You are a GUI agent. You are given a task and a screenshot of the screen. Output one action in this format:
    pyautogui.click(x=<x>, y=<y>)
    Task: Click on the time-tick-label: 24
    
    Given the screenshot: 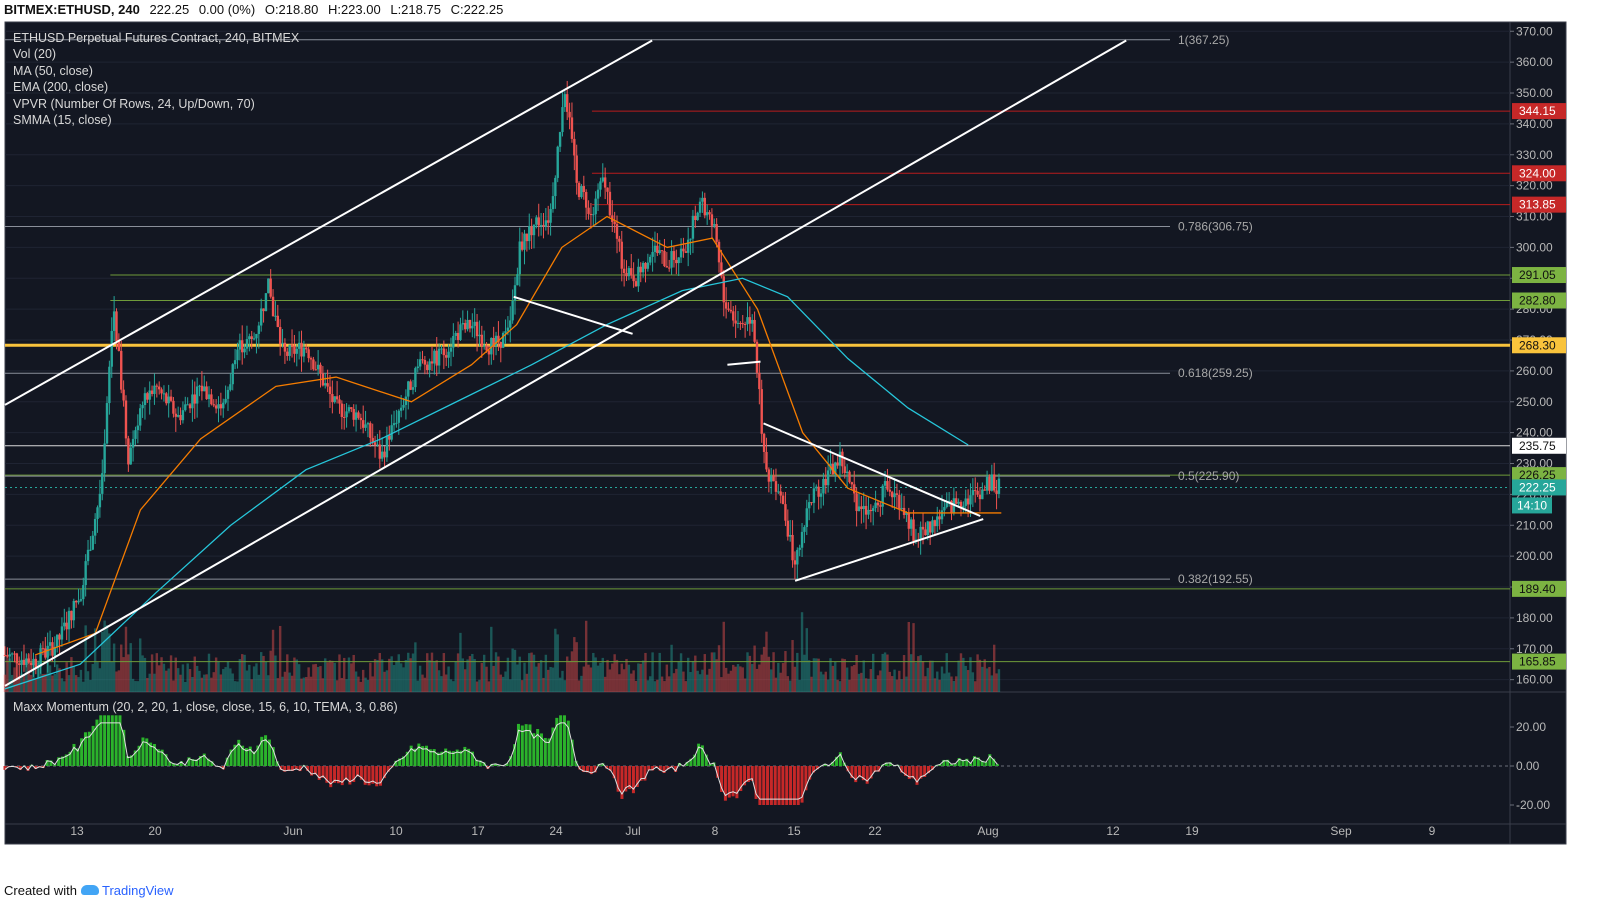 What is the action you would take?
    pyautogui.click(x=556, y=831)
    